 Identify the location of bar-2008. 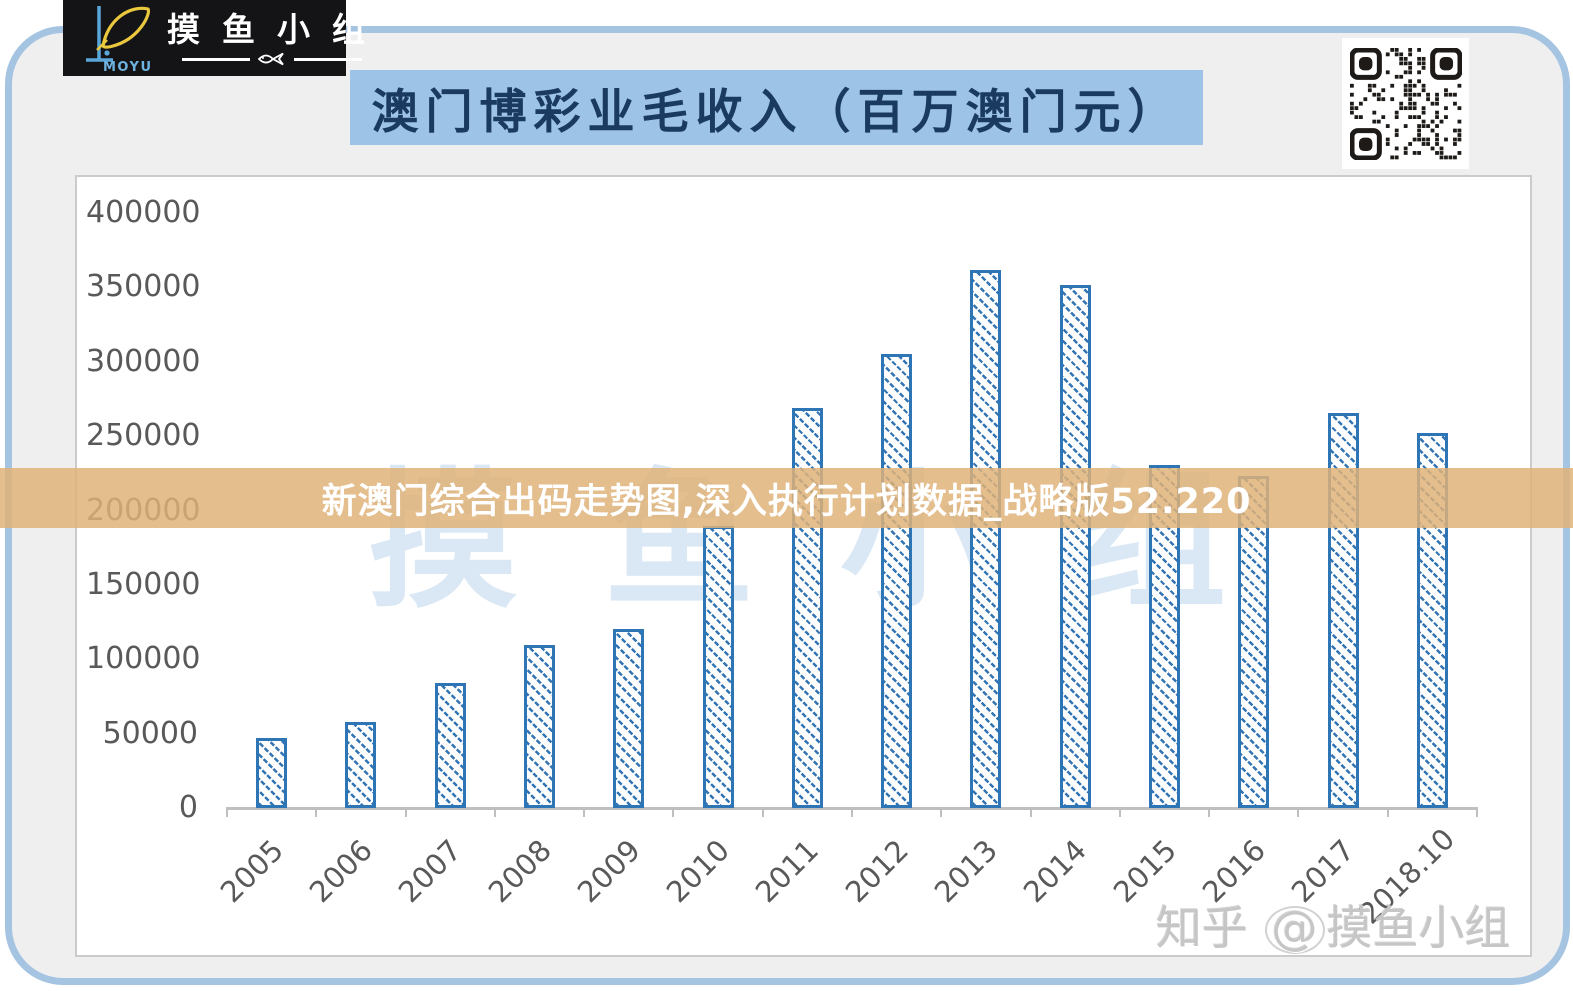
(539, 726).